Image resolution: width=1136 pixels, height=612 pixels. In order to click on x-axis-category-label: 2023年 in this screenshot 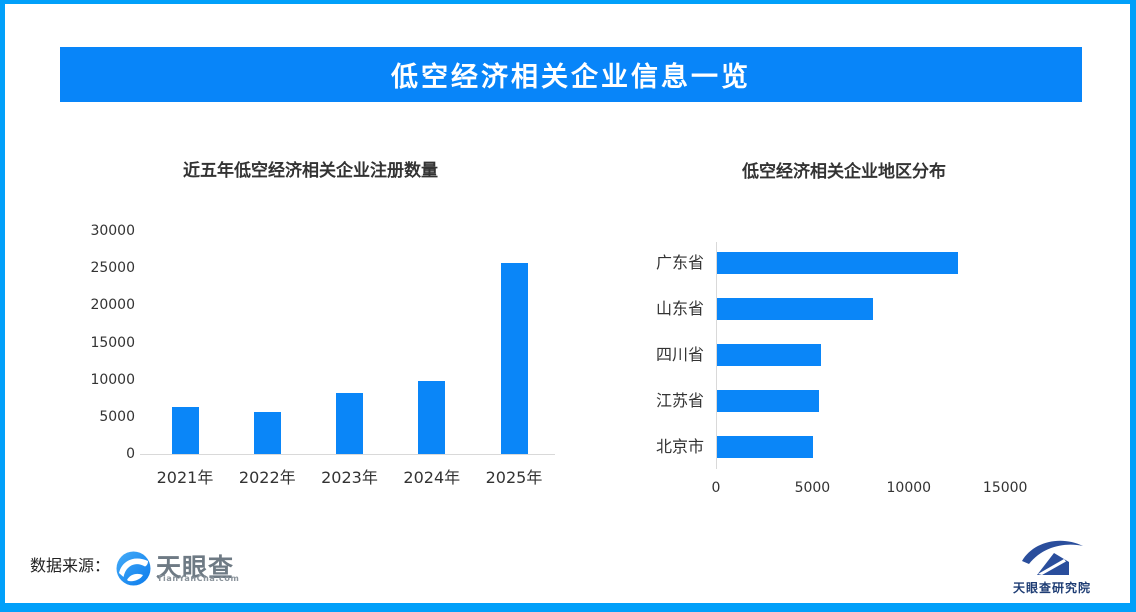, I will do `click(349, 477)`.